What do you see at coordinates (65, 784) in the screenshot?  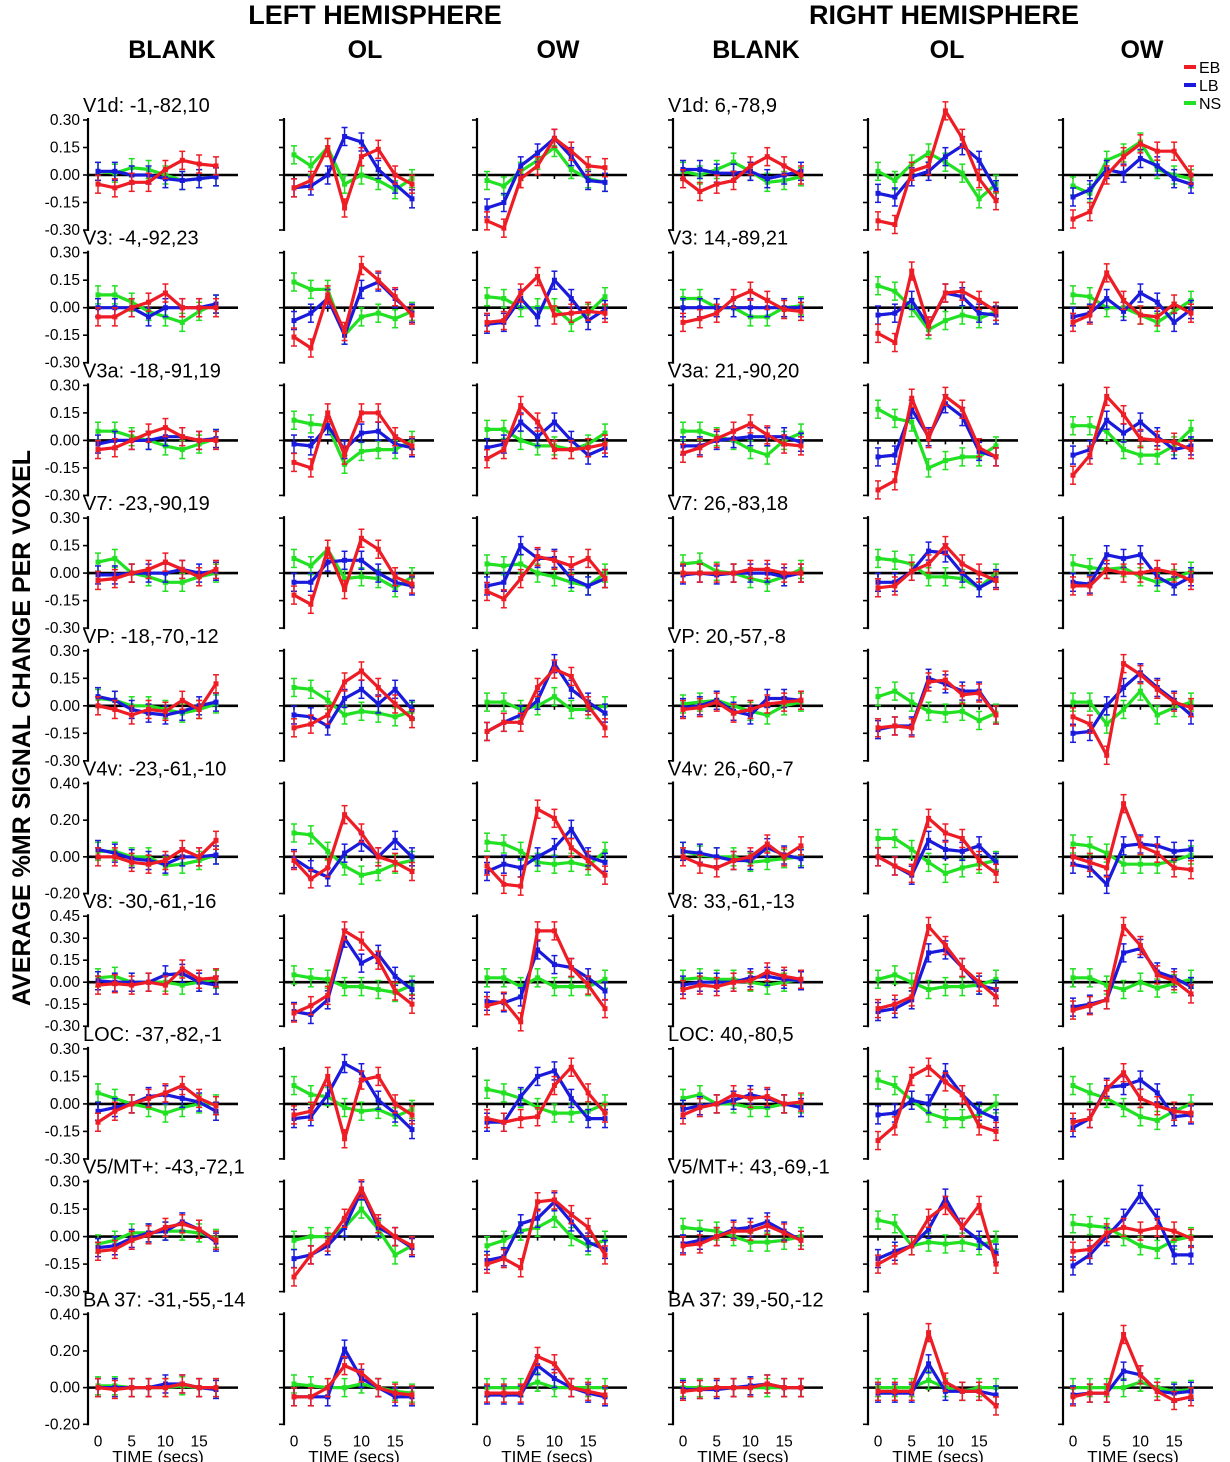 I see `y-tick-label: 0.40` at bounding box center [65, 784].